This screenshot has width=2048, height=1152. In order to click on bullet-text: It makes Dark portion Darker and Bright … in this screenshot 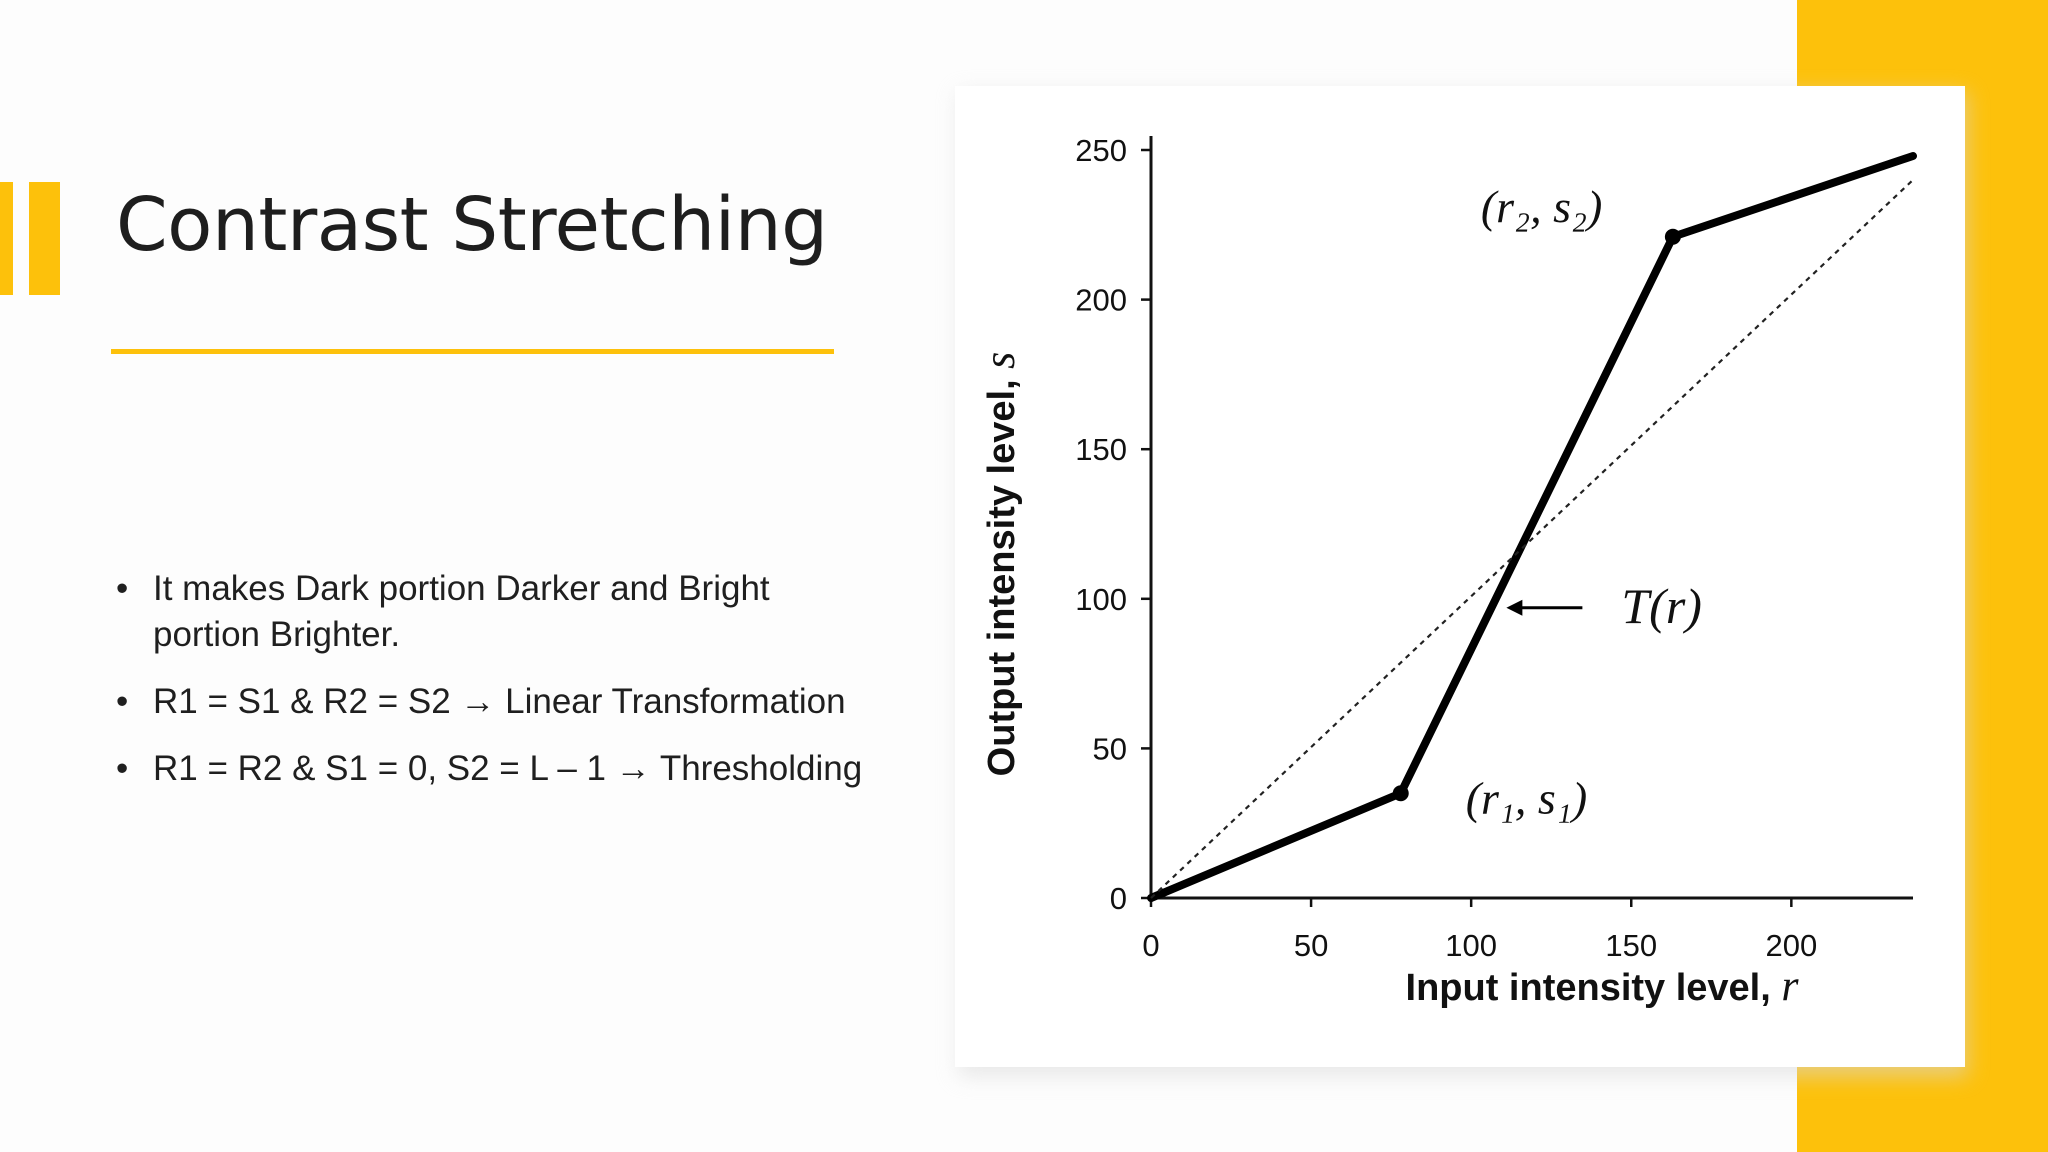, I will do `click(461, 611)`.